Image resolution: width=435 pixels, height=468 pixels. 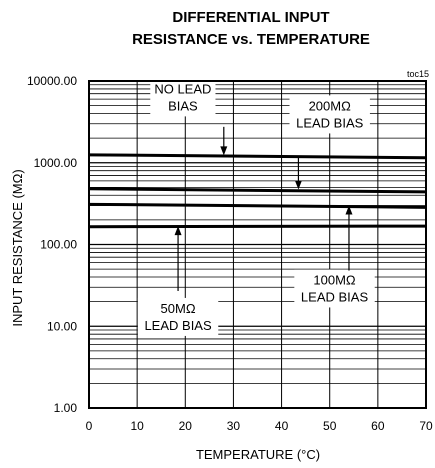 I want to click on annotation-label: 200MΩ, so click(x=330, y=105).